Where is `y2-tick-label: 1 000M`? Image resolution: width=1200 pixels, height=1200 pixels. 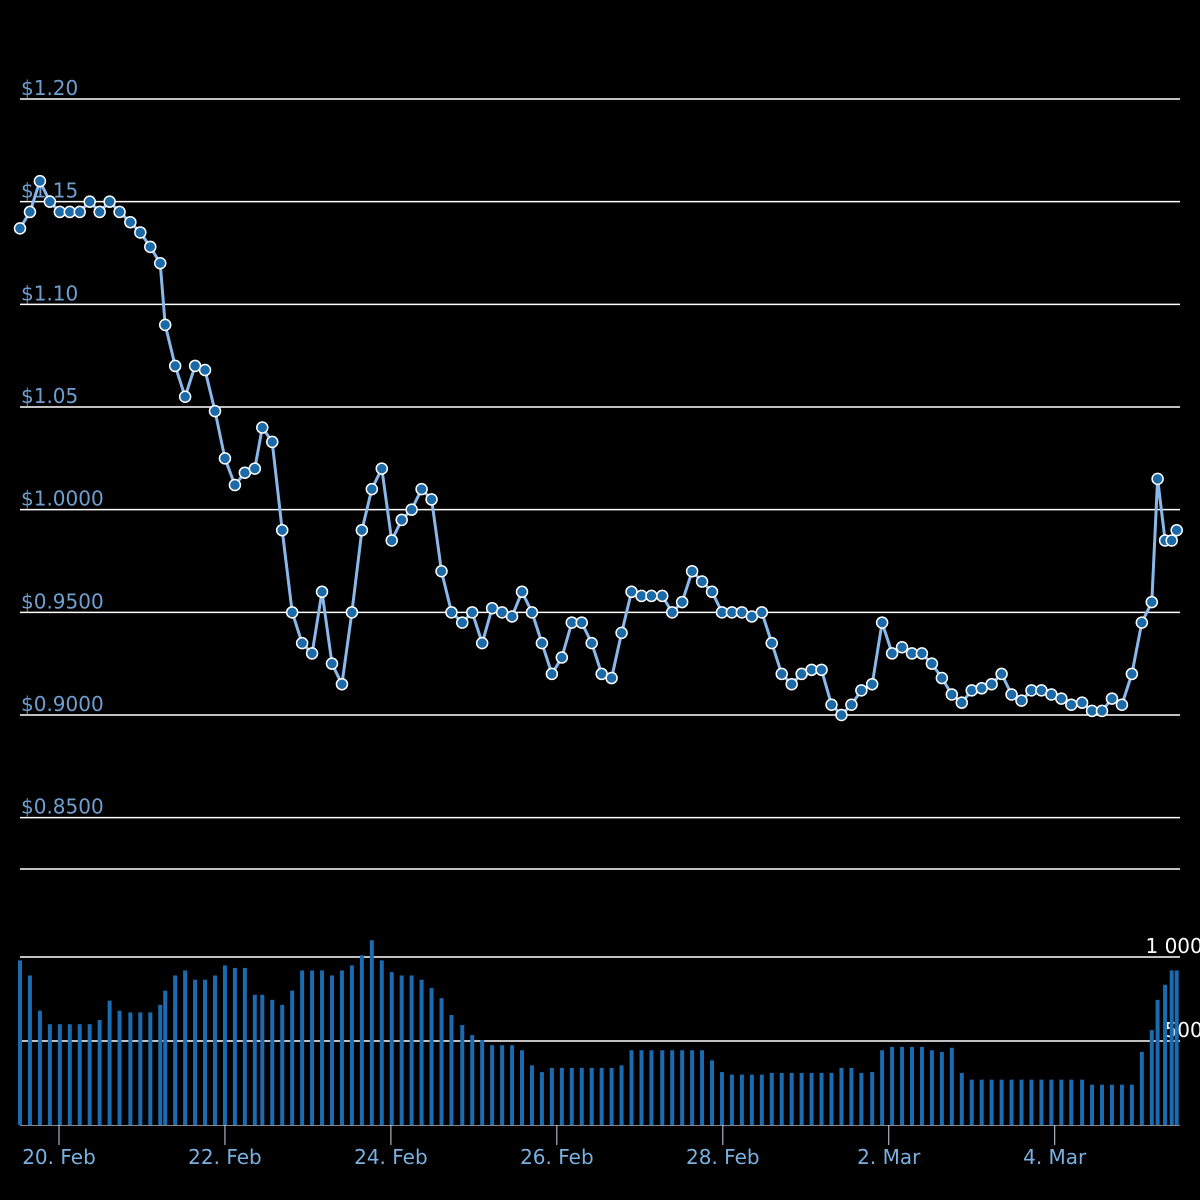
y2-tick-label: 1 000M is located at coordinates (1172, 946).